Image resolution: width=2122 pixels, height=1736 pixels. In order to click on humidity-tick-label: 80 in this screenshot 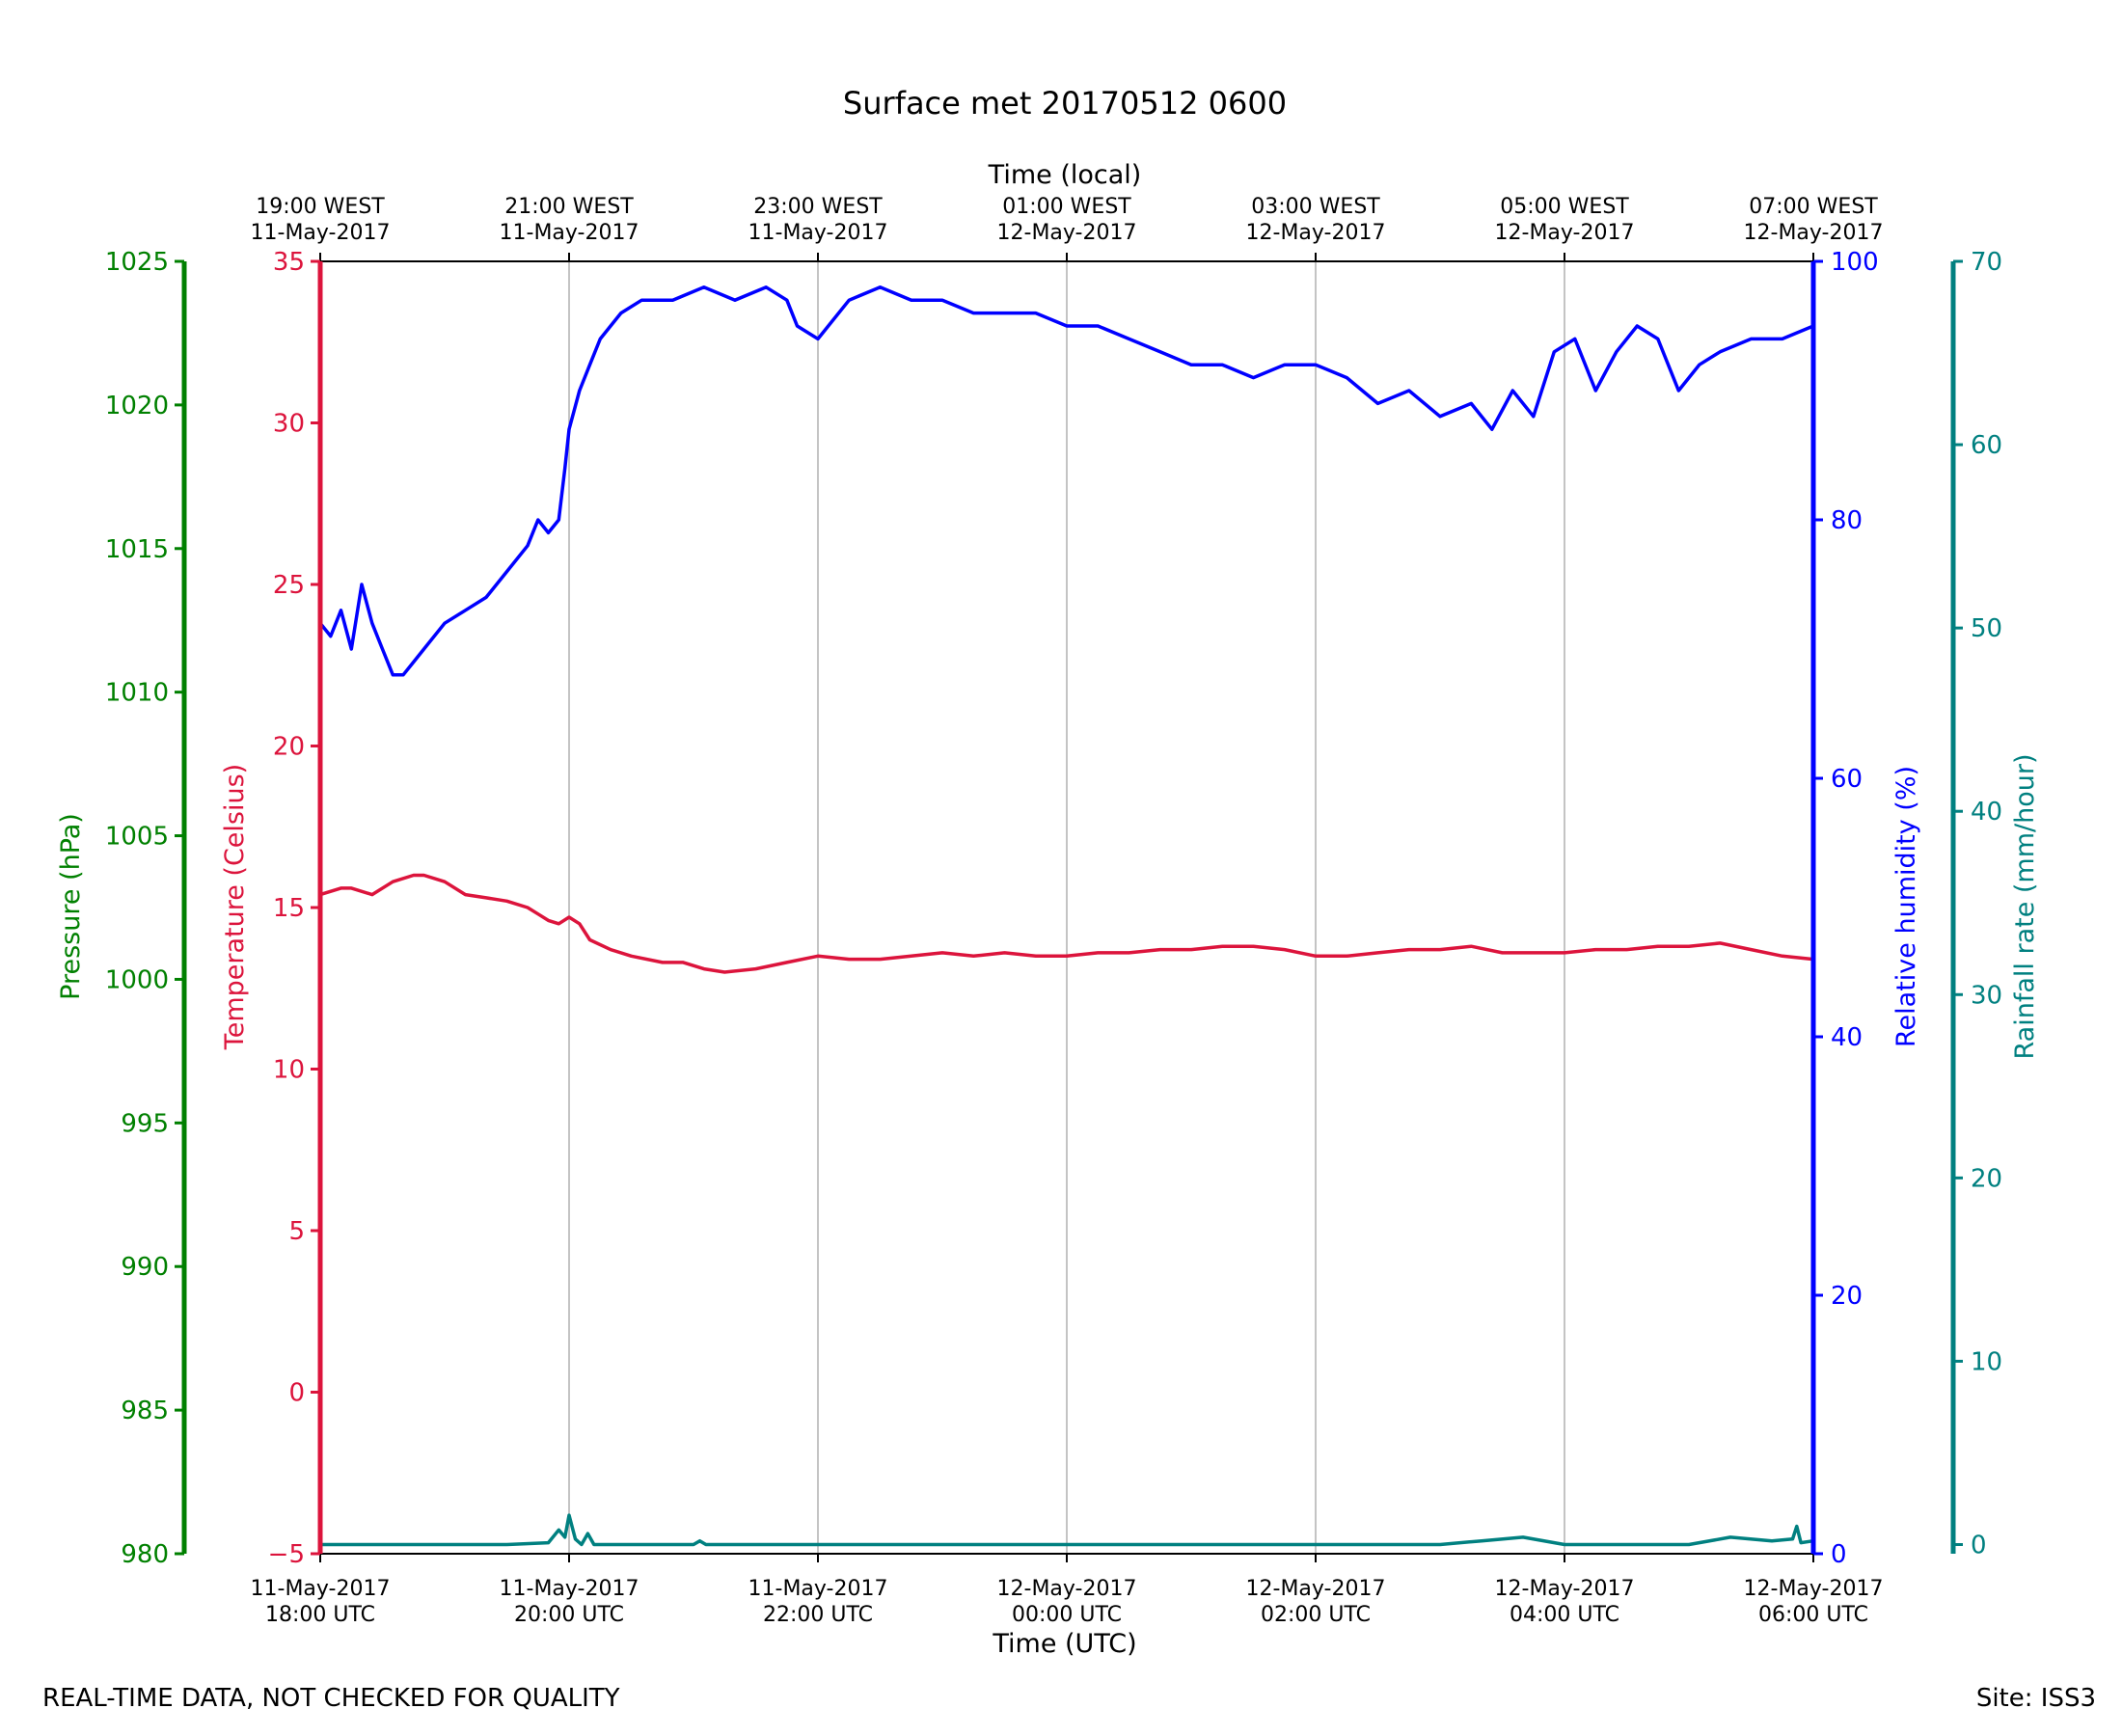, I will do `click(1847, 520)`.